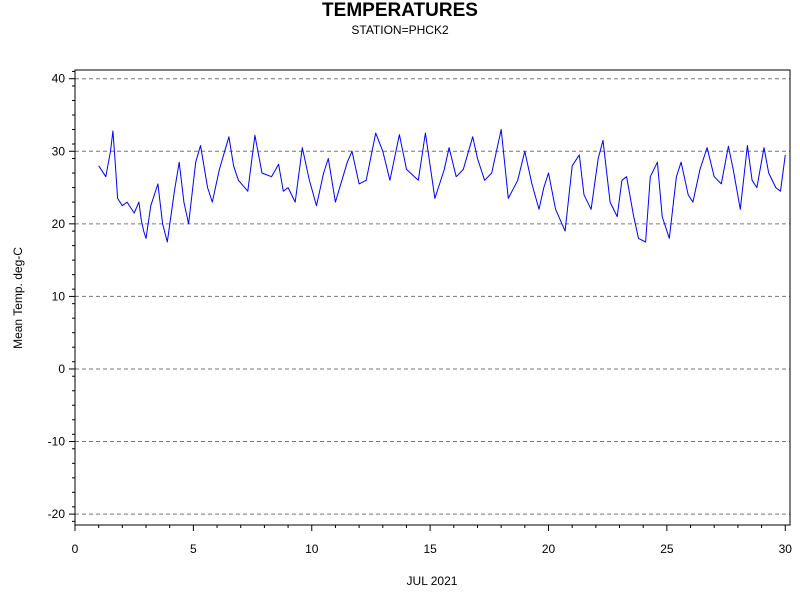 The height and width of the screenshot is (600, 800). Describe the element at coordinates (430, 549) in the screenshot. I see `x-tick-label: 15` at that location.